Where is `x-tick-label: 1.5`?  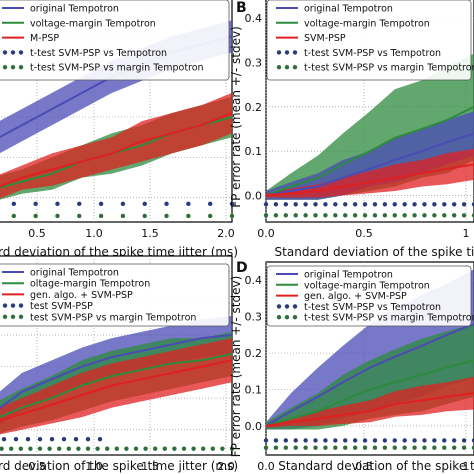
x-tick-label: 1.5 is located at coordinates (150, 233).